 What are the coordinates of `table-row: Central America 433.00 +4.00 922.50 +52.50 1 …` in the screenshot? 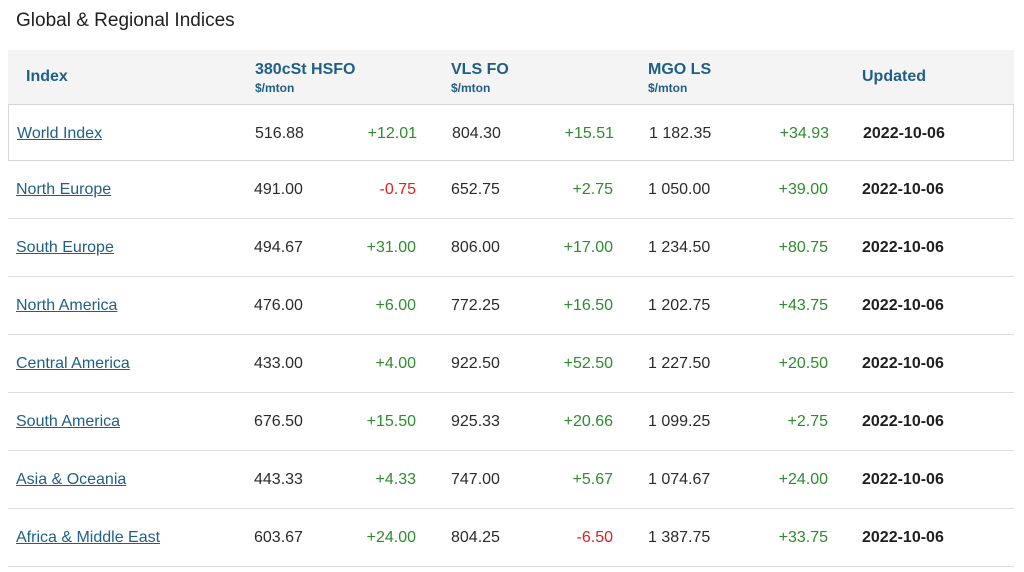 It's located at (511, 364).